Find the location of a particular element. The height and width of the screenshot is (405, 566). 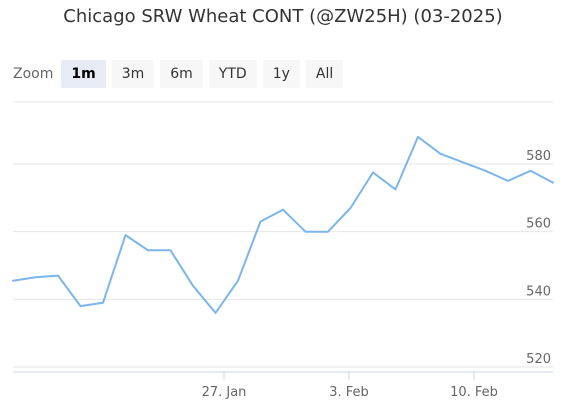

zoom-1m-button: 1m is located at coordinates (83, 74).